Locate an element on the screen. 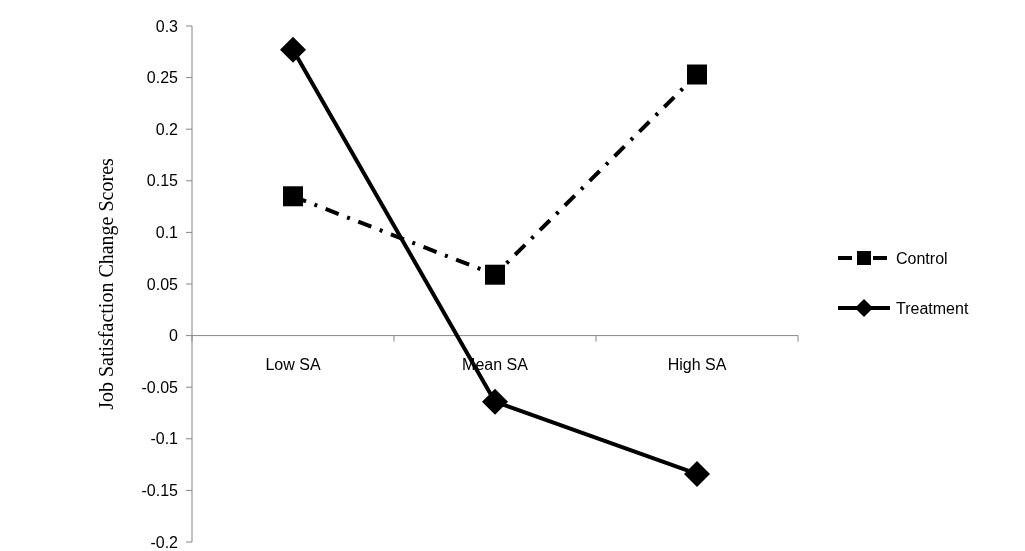 The width and height of the screenshot is (1025, 551). y-tick-label: 0 is located at coordinates (174, 336).